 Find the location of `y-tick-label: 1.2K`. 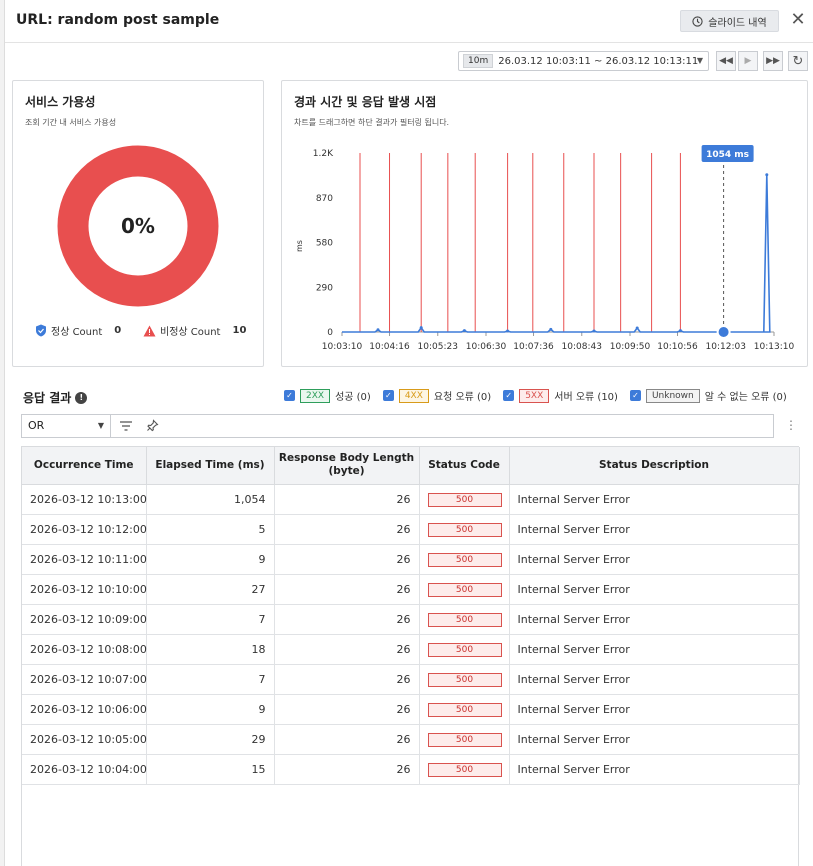

y-tick-label: 1.2K is located at coordinates (323, 154).